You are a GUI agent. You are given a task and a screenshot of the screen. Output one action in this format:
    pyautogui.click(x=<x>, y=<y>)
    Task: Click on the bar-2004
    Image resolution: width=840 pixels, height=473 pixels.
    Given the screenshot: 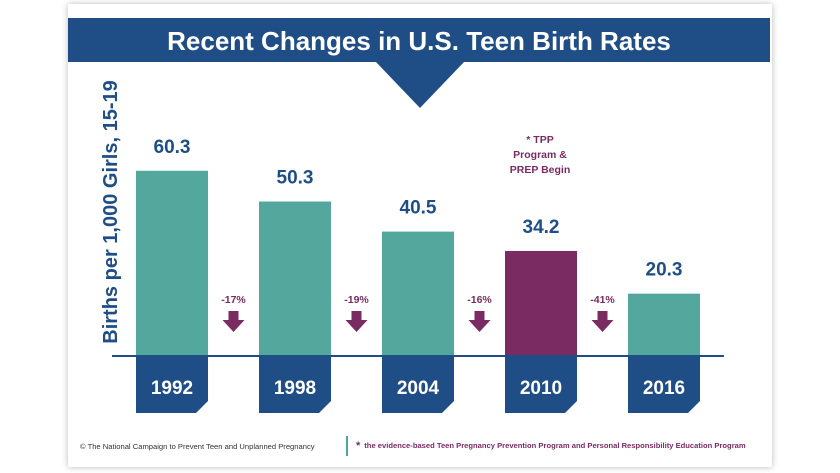 What is the action you would take?
    pyautogui.click(x=418, y=293)
    